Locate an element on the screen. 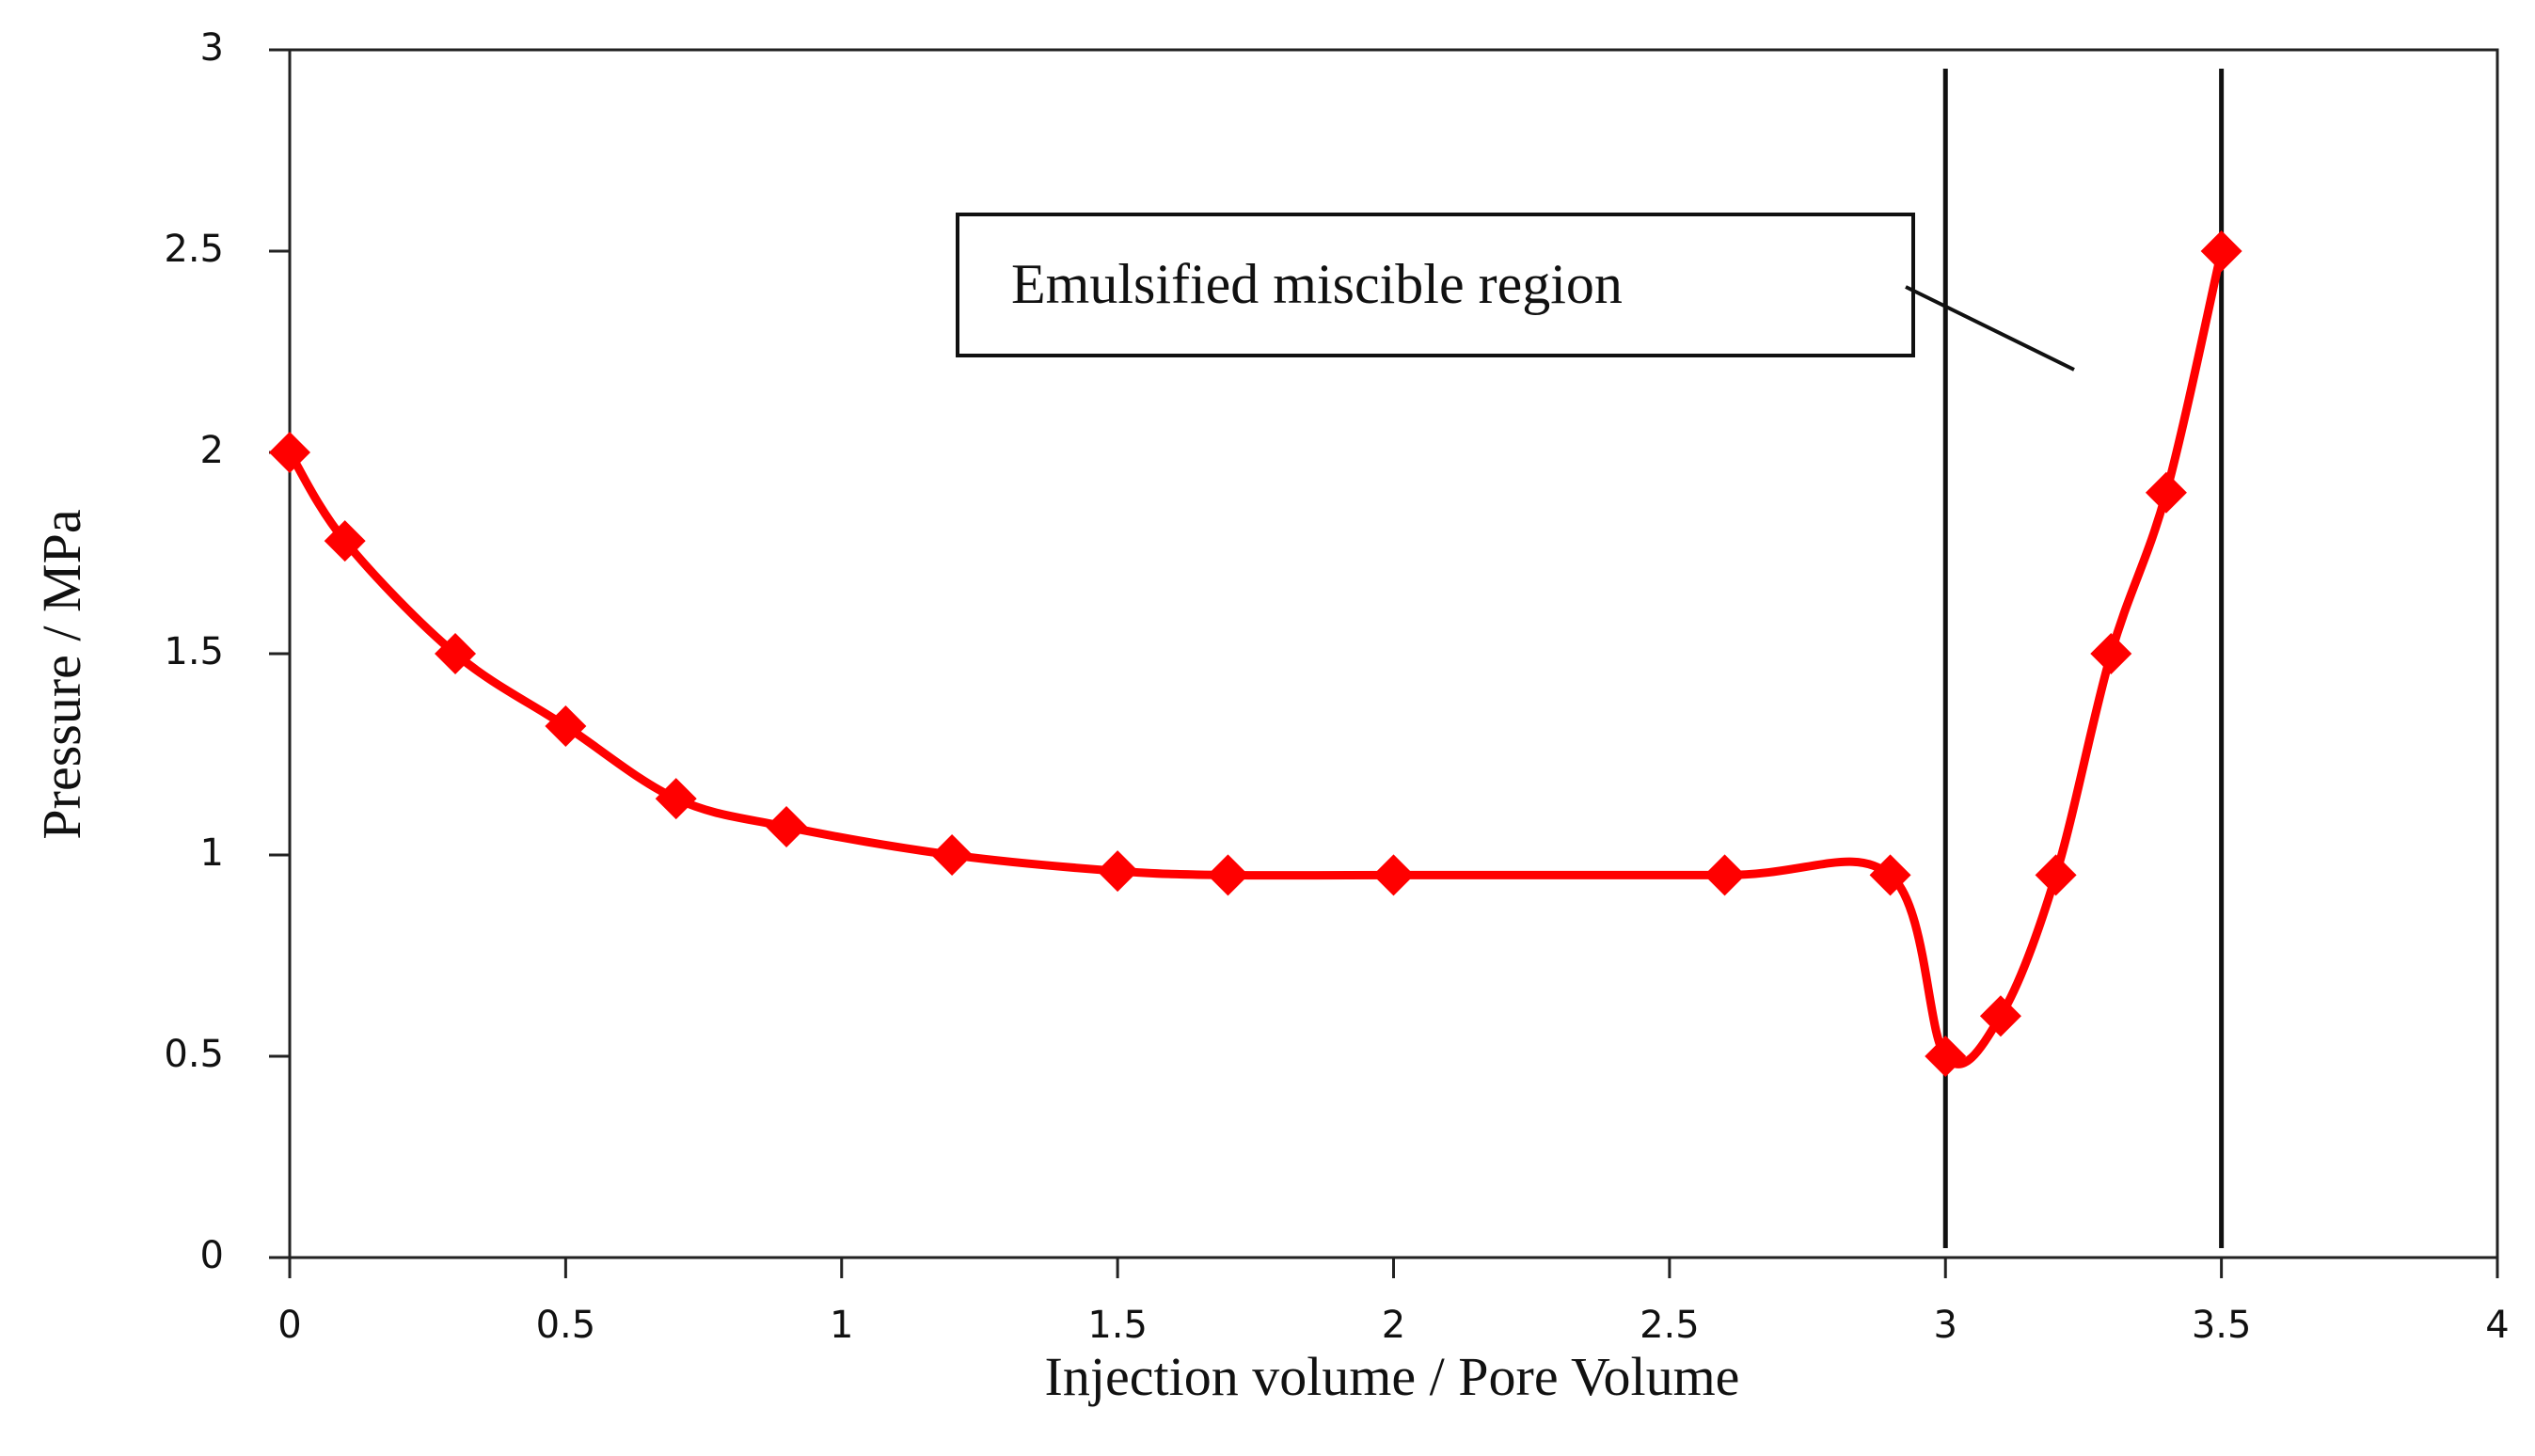 The image size is (2535, 1456). y-tick-label: 1 is located at coordinates (212, 853).